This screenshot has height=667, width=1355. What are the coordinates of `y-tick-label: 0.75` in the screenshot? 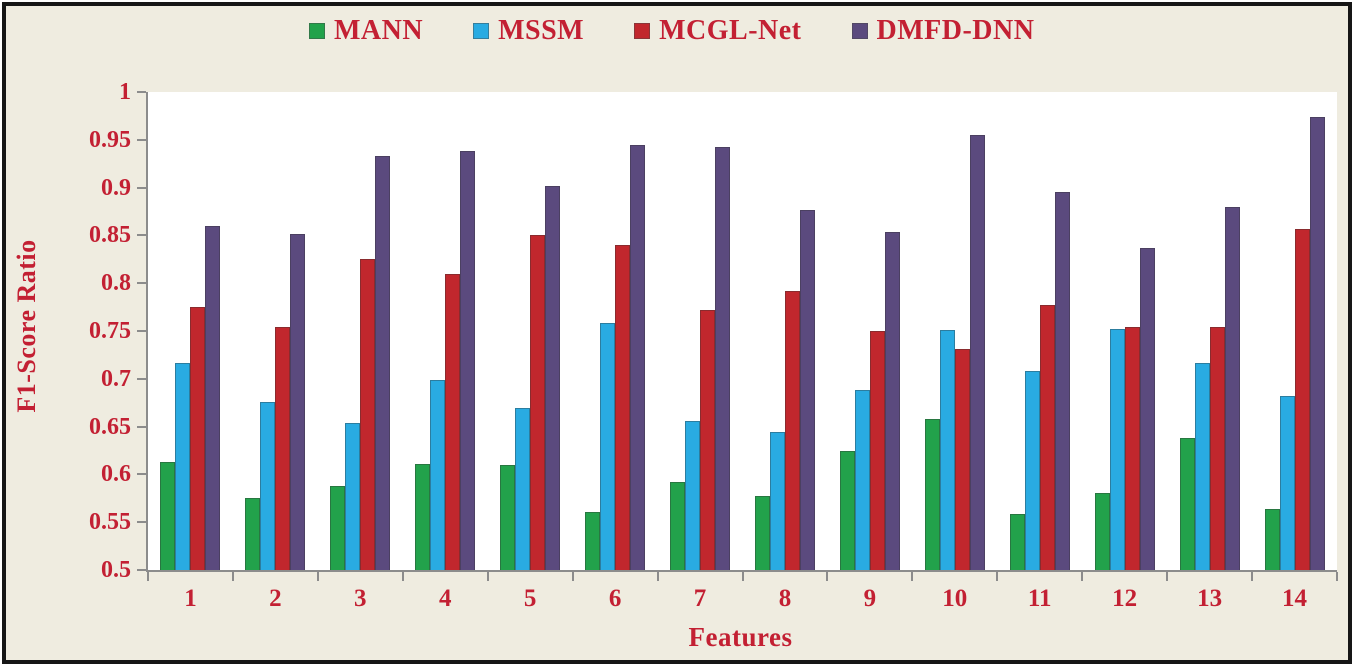 It's located at (110, 331).